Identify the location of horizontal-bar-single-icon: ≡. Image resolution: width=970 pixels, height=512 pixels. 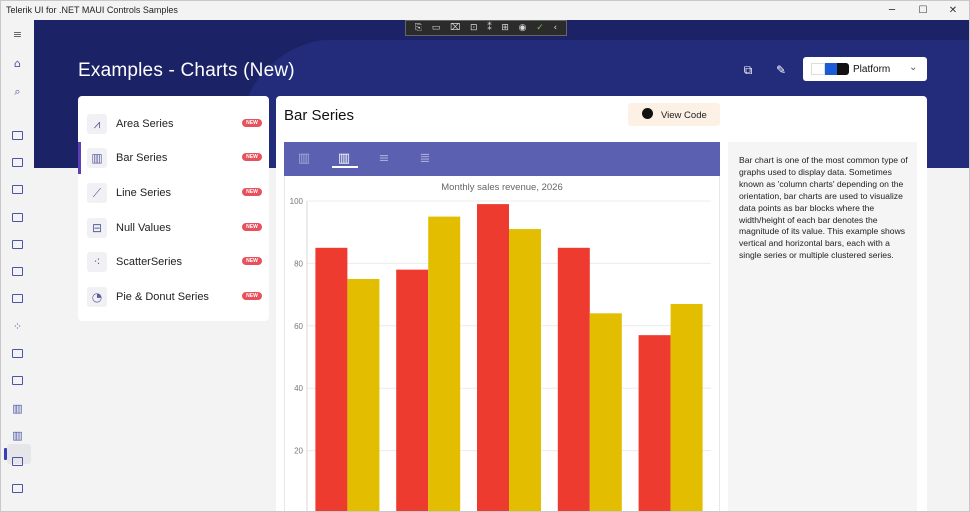
(384, 158).